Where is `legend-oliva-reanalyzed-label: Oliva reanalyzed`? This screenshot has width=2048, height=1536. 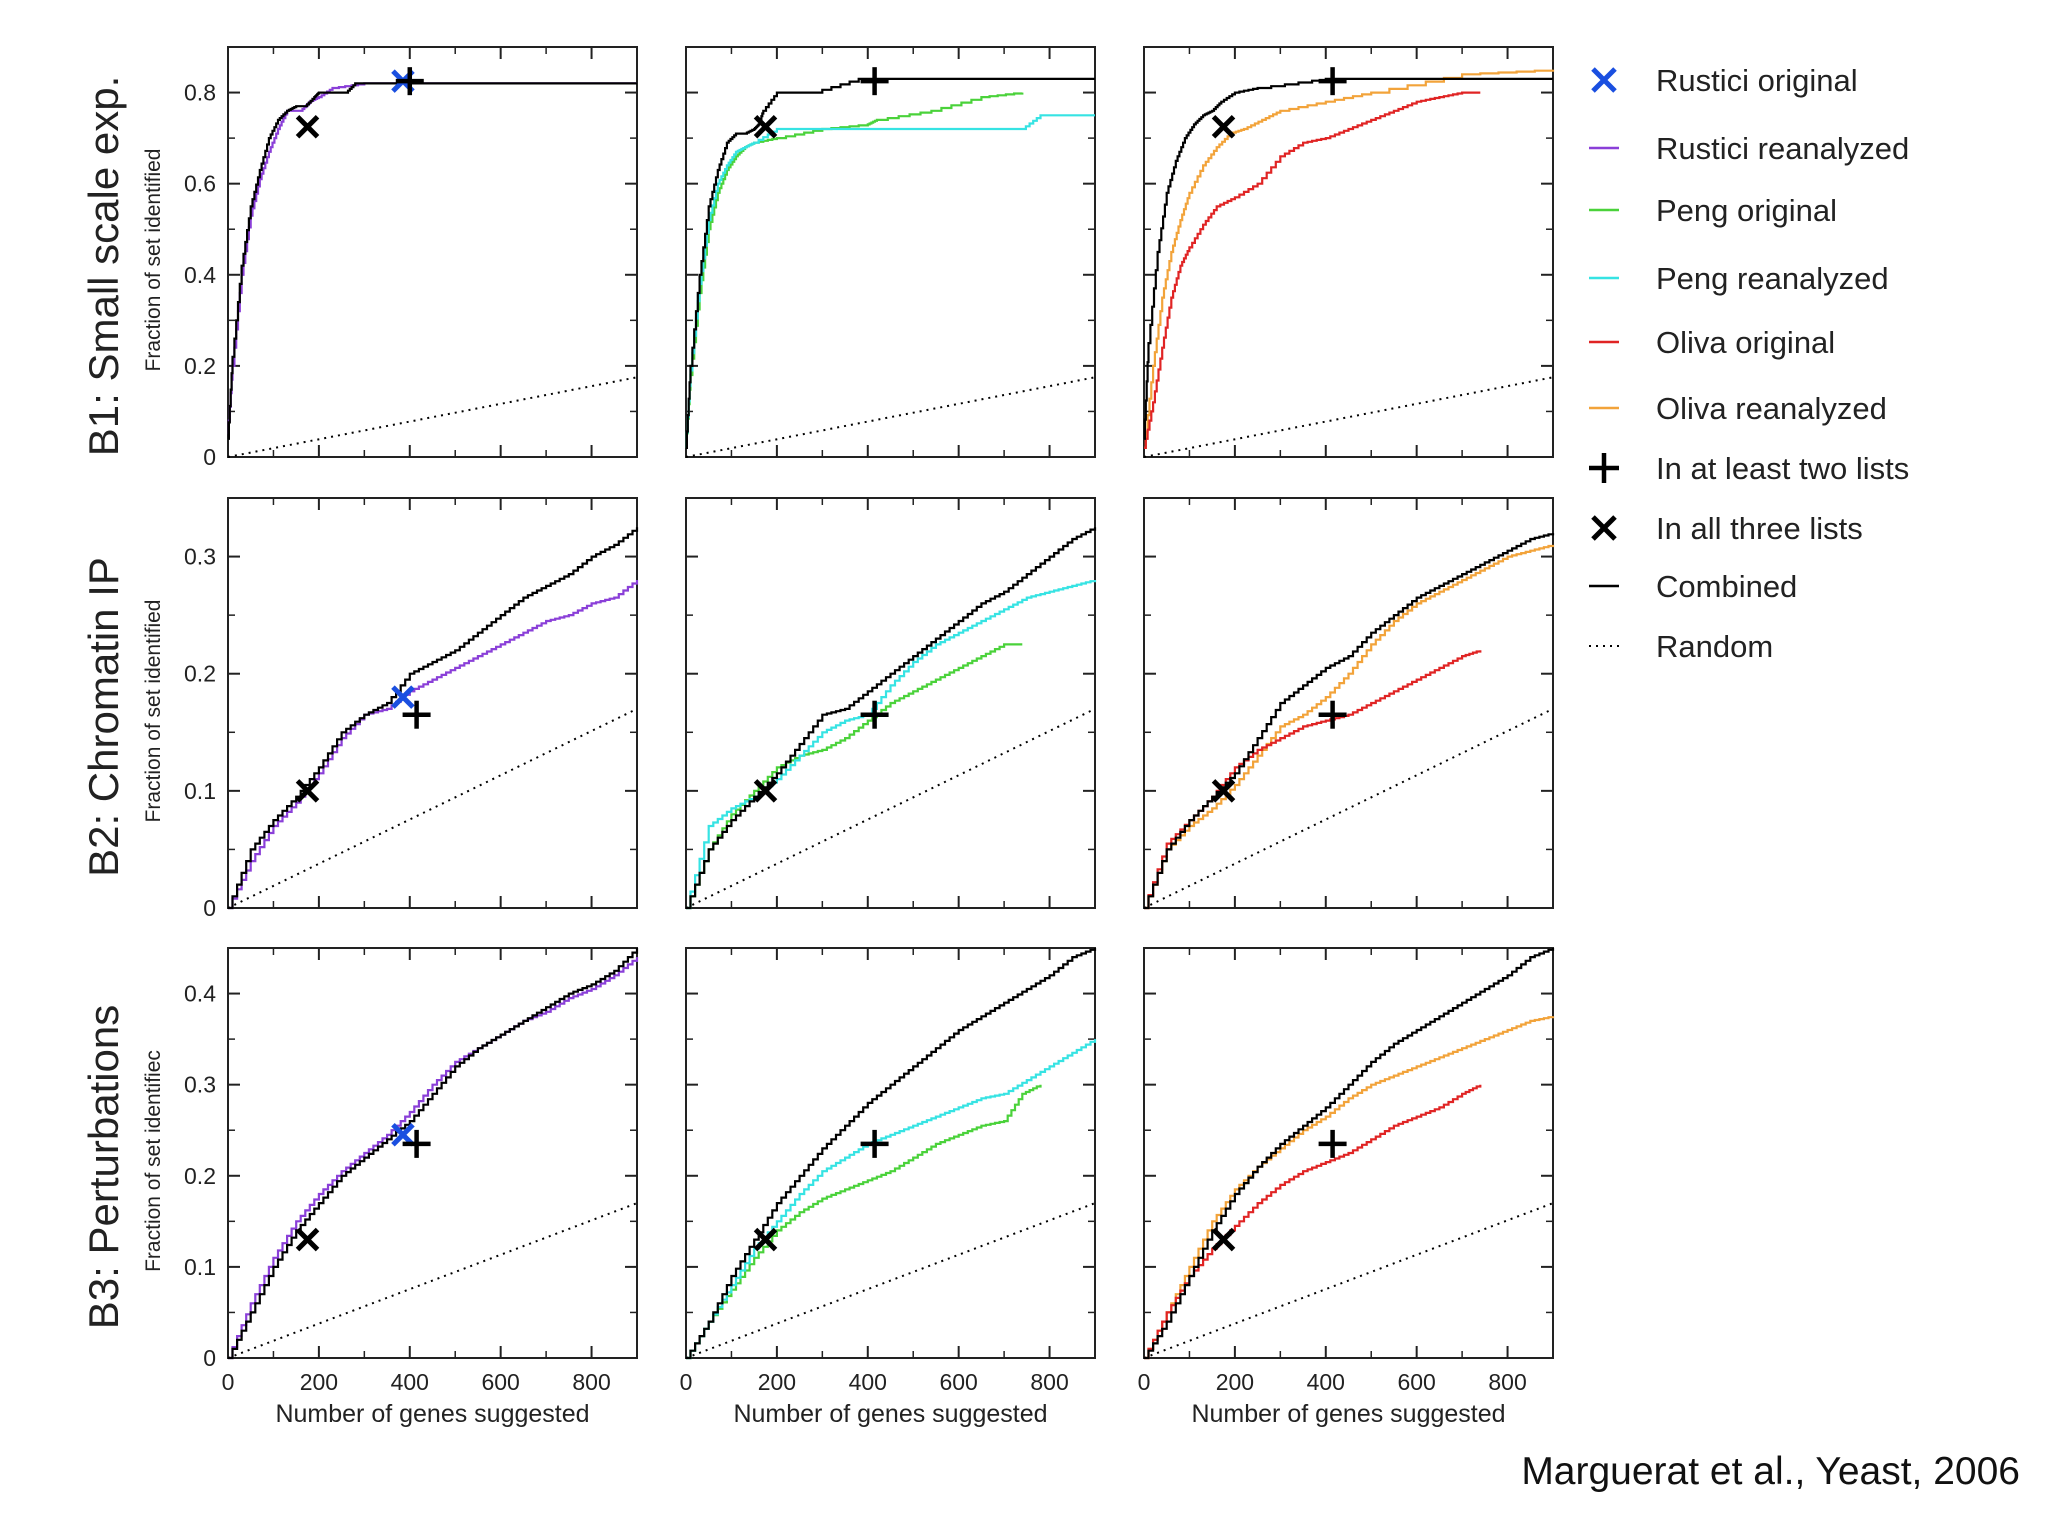
legend-oliva-reanalyzed-label: Oliva reanalyzed is located at coordinates (1771, 408).